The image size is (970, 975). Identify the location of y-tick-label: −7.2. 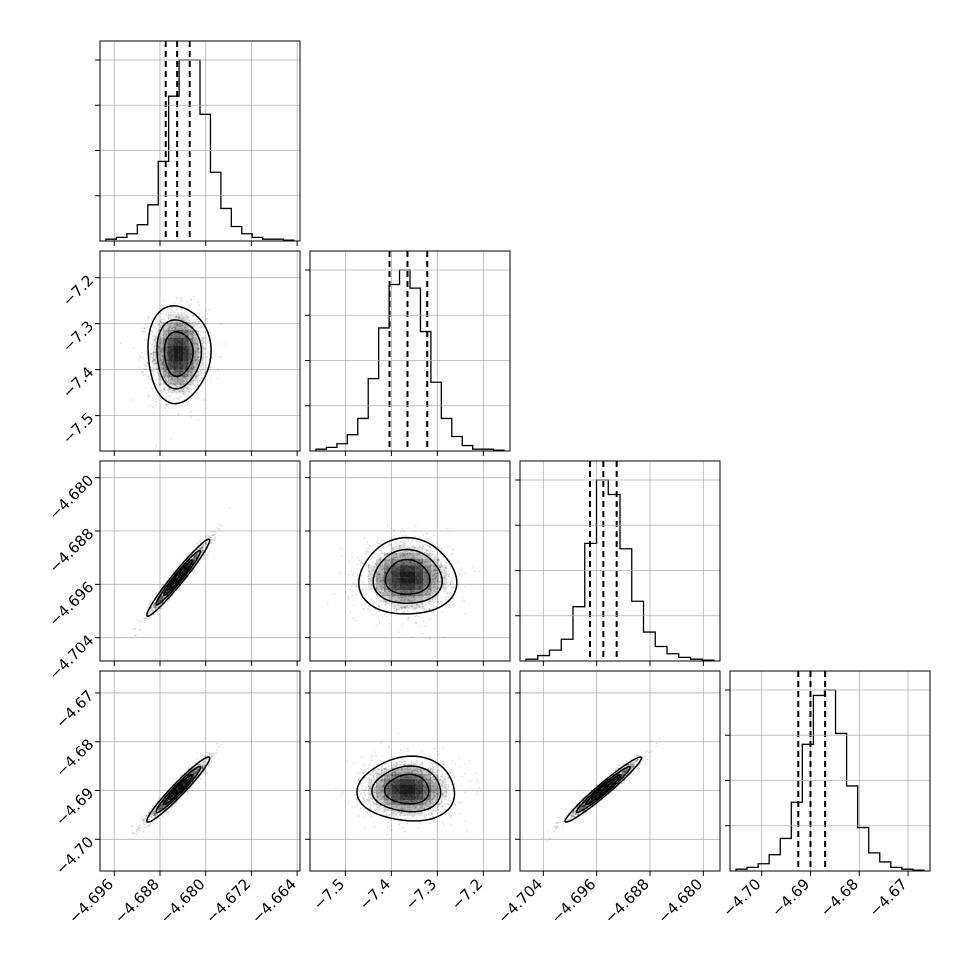
(78, 290).